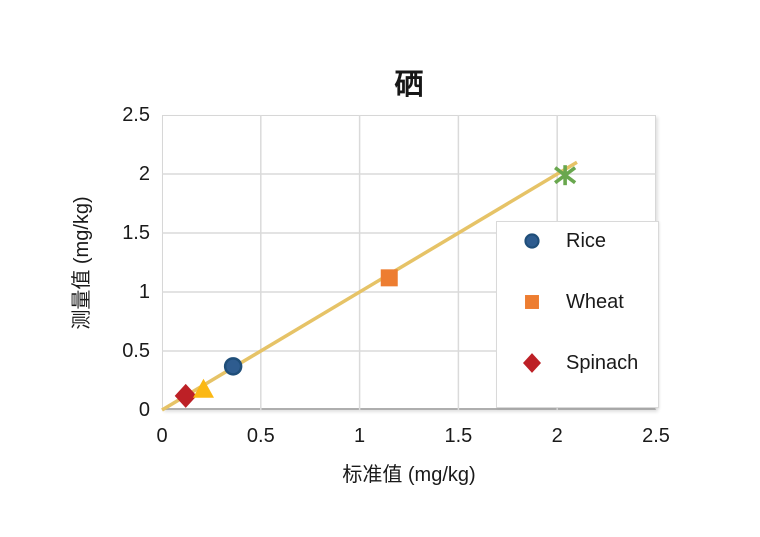 The width and height of the screenshot is (760, 537). I want to click on x-tick-label: 2.5, so click(656, 436).